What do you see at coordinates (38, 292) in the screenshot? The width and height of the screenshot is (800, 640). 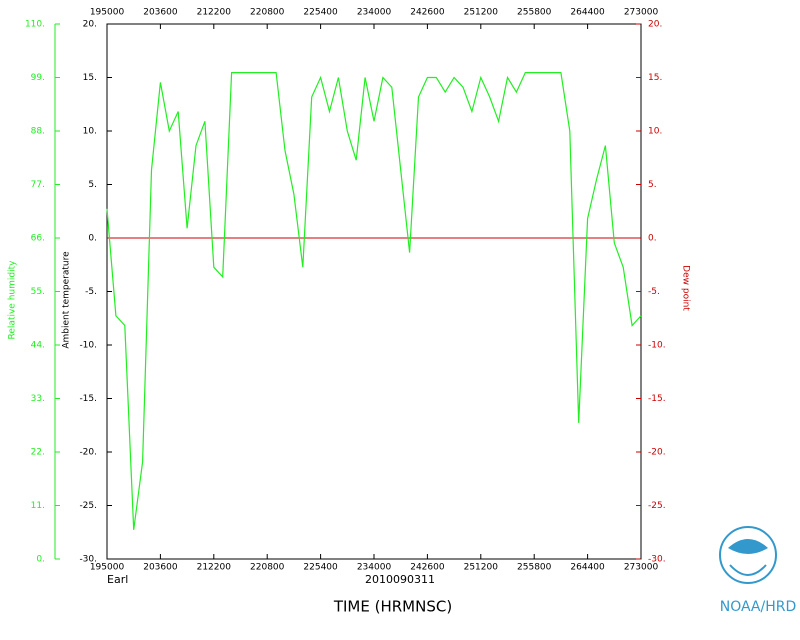 I see `rh-tick-label: 55.` at bounding box center [38, 292].